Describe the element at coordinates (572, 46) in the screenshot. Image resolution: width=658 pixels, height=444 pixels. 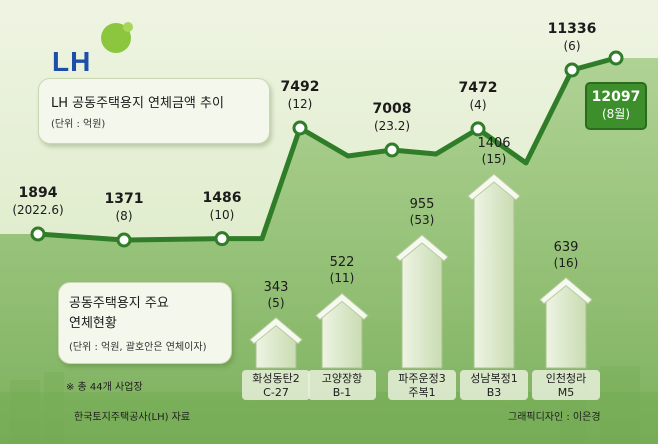
I see `line-sub-6: (6)` at that location.